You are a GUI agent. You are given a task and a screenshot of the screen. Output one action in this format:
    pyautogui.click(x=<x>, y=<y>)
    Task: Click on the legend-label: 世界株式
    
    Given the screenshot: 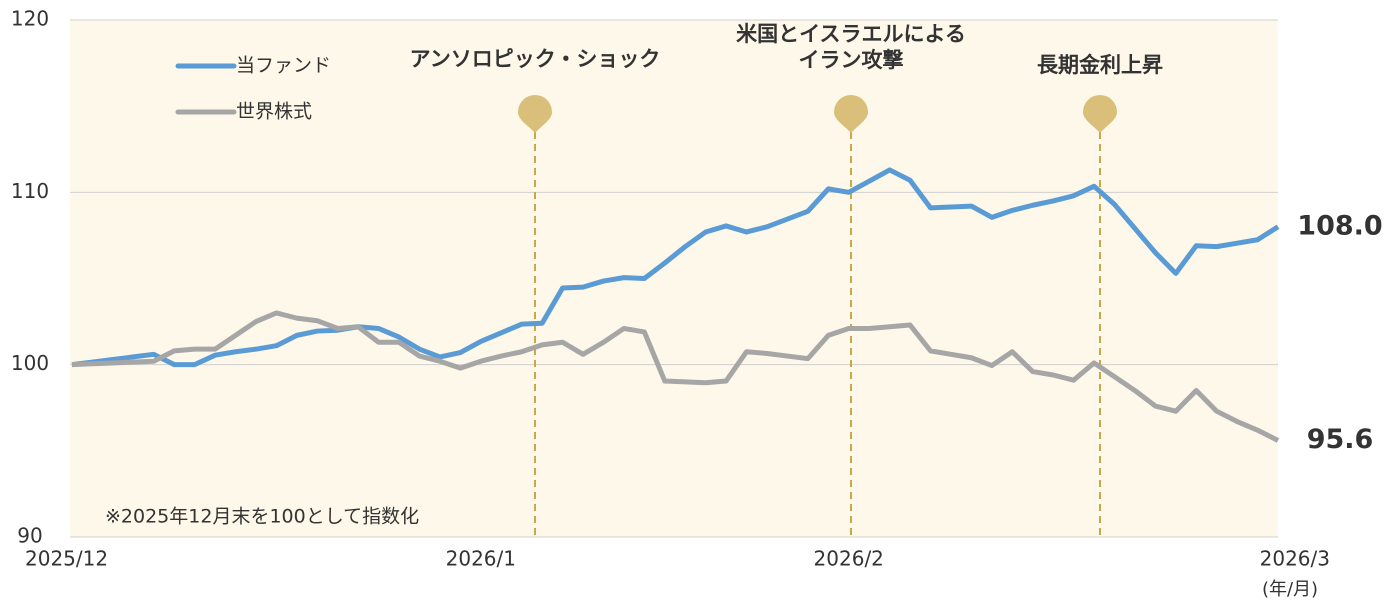 What is the action you would take?
    pyautogui.click(x=274, y=112)
    